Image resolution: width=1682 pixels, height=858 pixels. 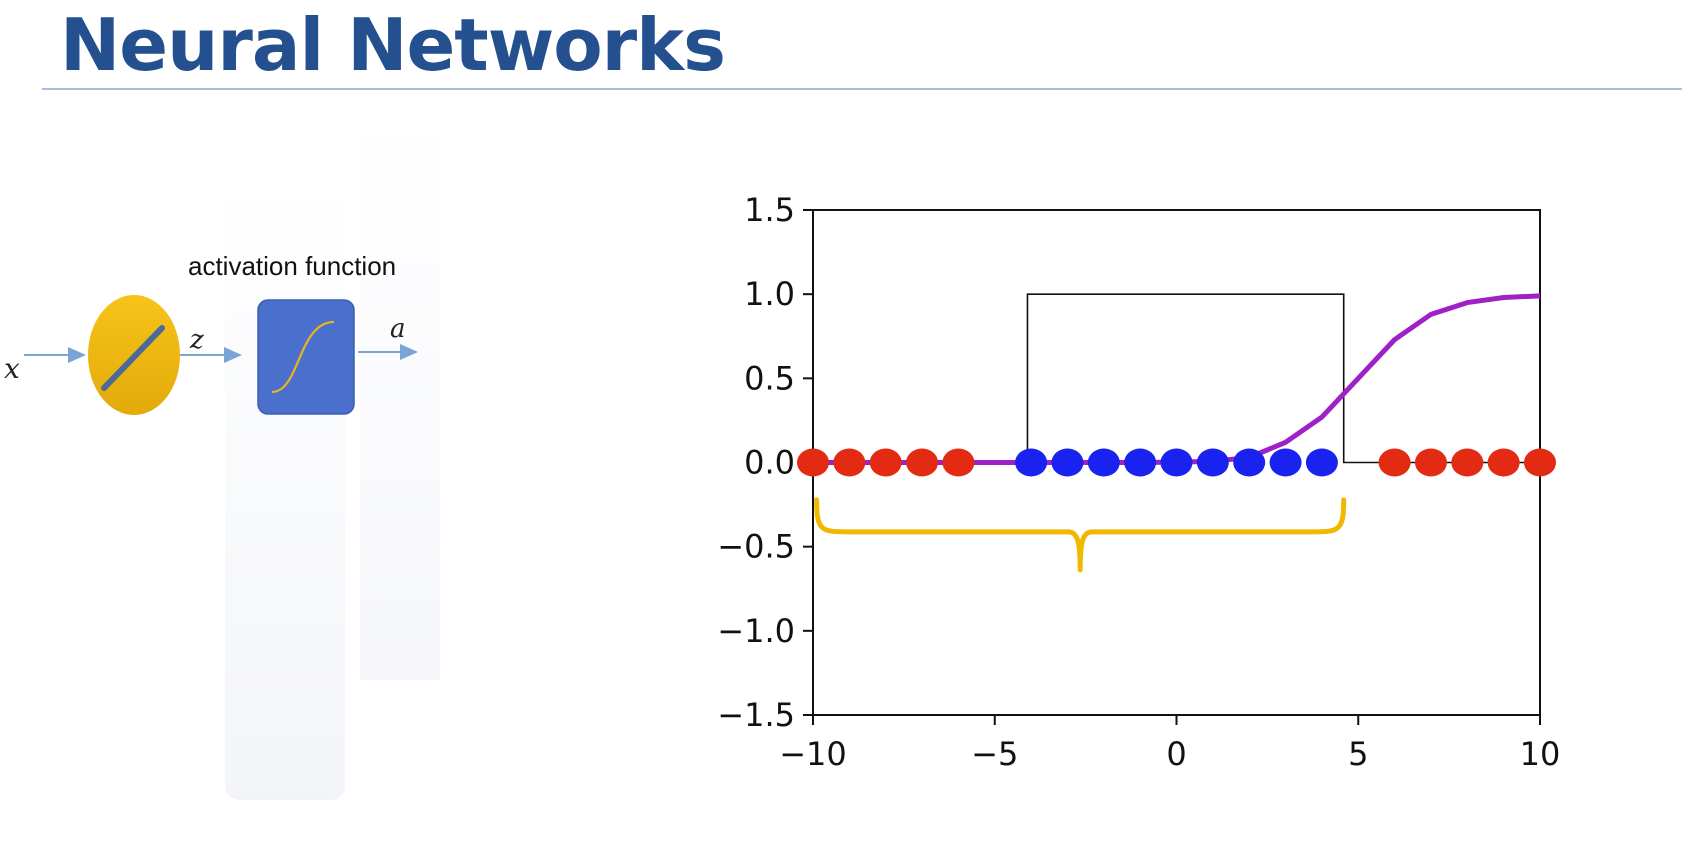 I want to click on brace-annotation, so click(x=1080, y=535).